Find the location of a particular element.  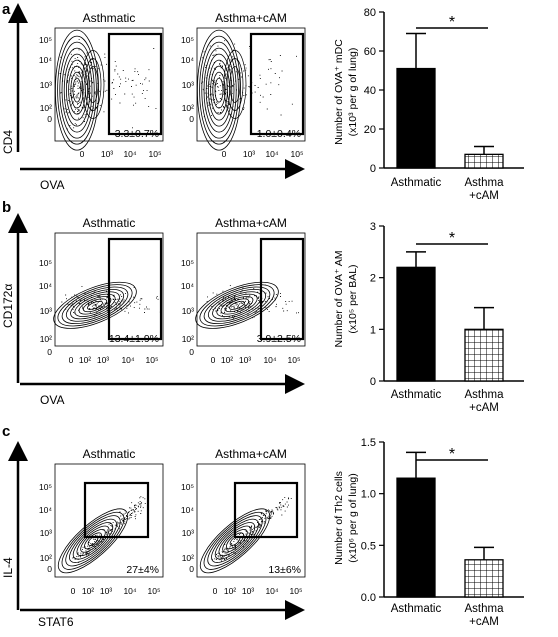

flow-plot-frame is located at coordinates (109, 520).